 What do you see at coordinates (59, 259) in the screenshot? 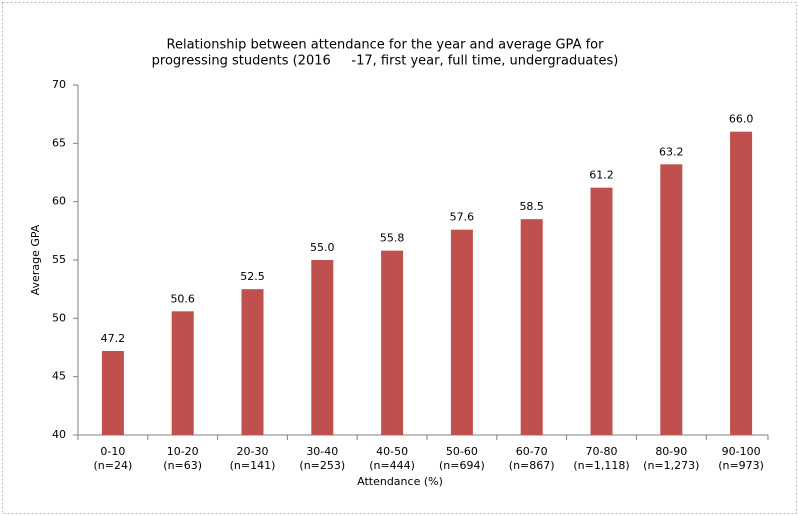
I see `y-tick-label: 55` at bounding box center [59, 259].